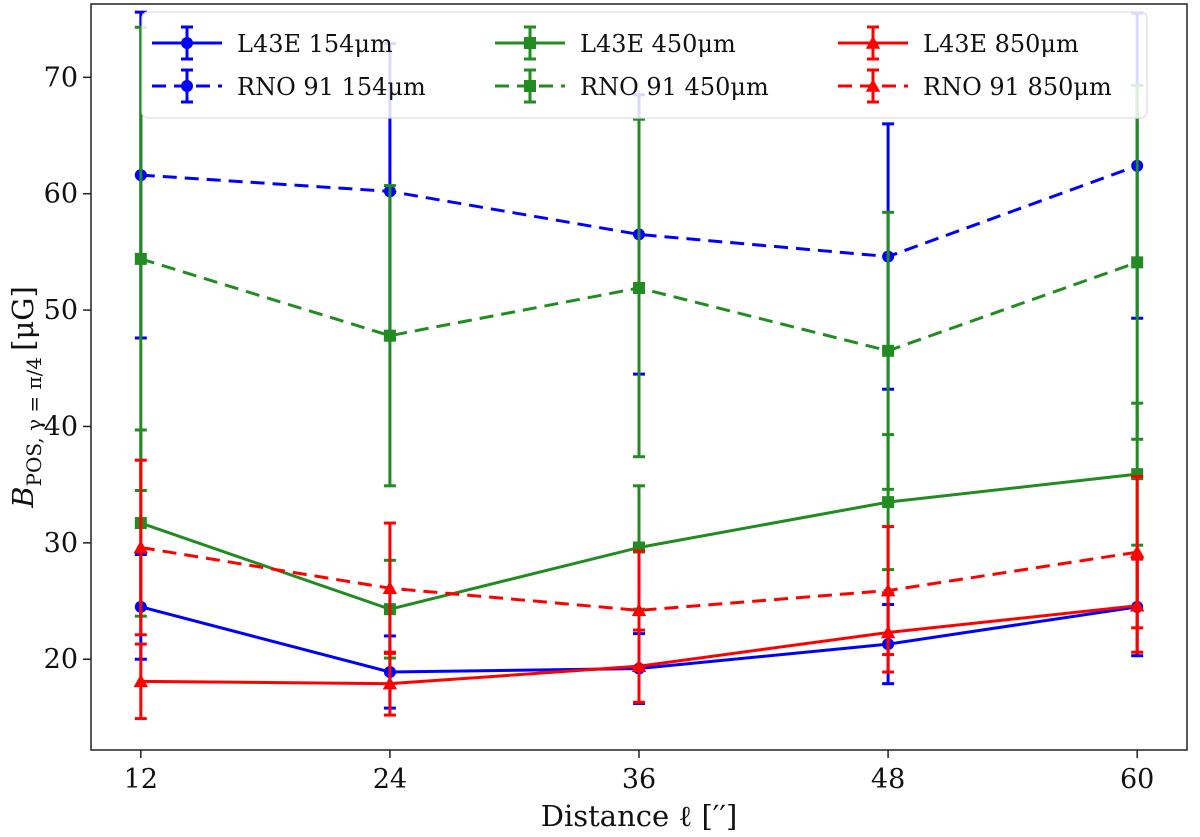  I want to click on y-tick-label: 50, so click(61, 310).